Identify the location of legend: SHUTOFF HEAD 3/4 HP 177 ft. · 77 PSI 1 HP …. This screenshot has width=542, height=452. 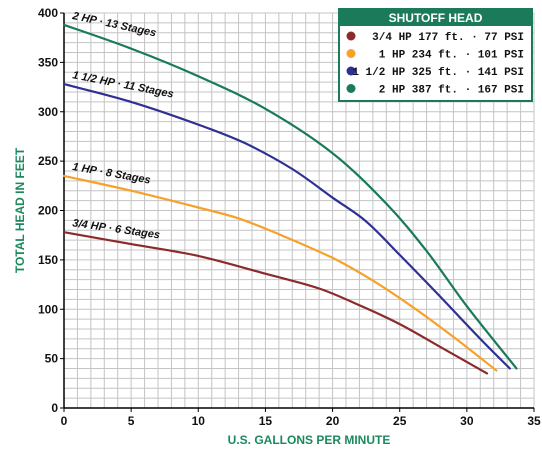
(435, 55).